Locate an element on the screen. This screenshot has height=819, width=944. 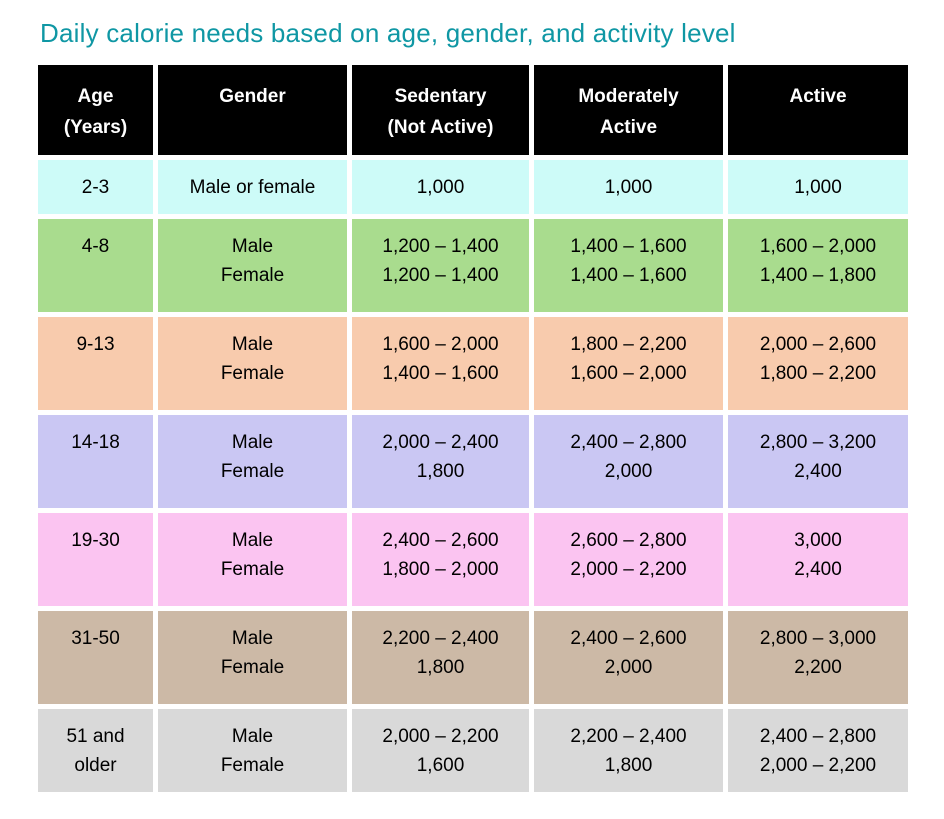
cell-active: 3,000 2,400 is located at coordinates (818, 559).